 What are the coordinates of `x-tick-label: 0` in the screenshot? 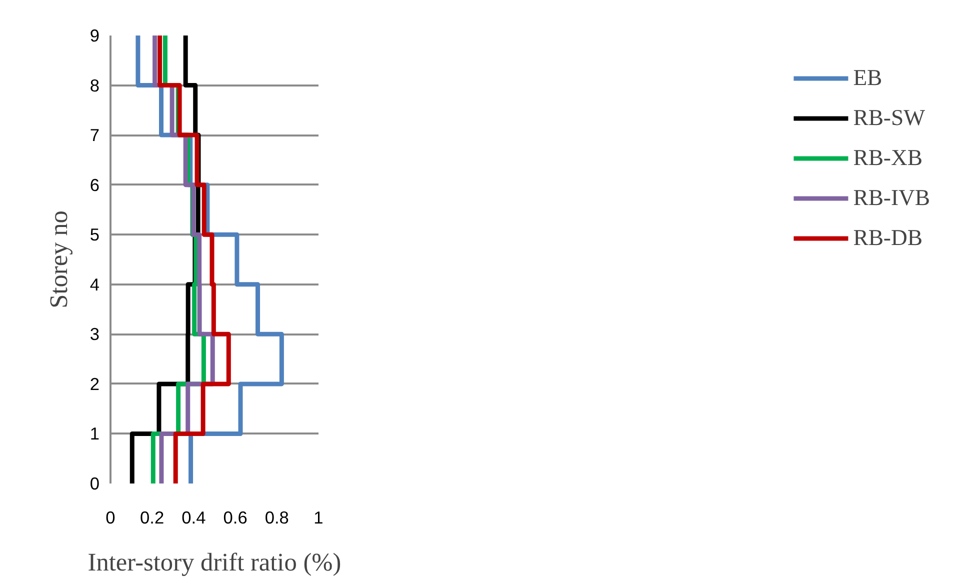 It's located at (111, 518).